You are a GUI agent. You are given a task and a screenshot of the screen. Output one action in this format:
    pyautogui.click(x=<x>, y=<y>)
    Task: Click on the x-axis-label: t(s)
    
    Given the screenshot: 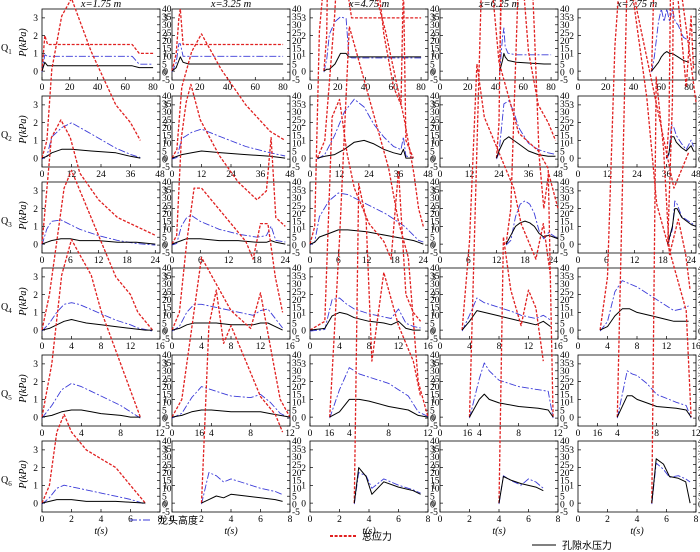 What is the action you would take?
    pyautogui.click(x=499, y=531)
    